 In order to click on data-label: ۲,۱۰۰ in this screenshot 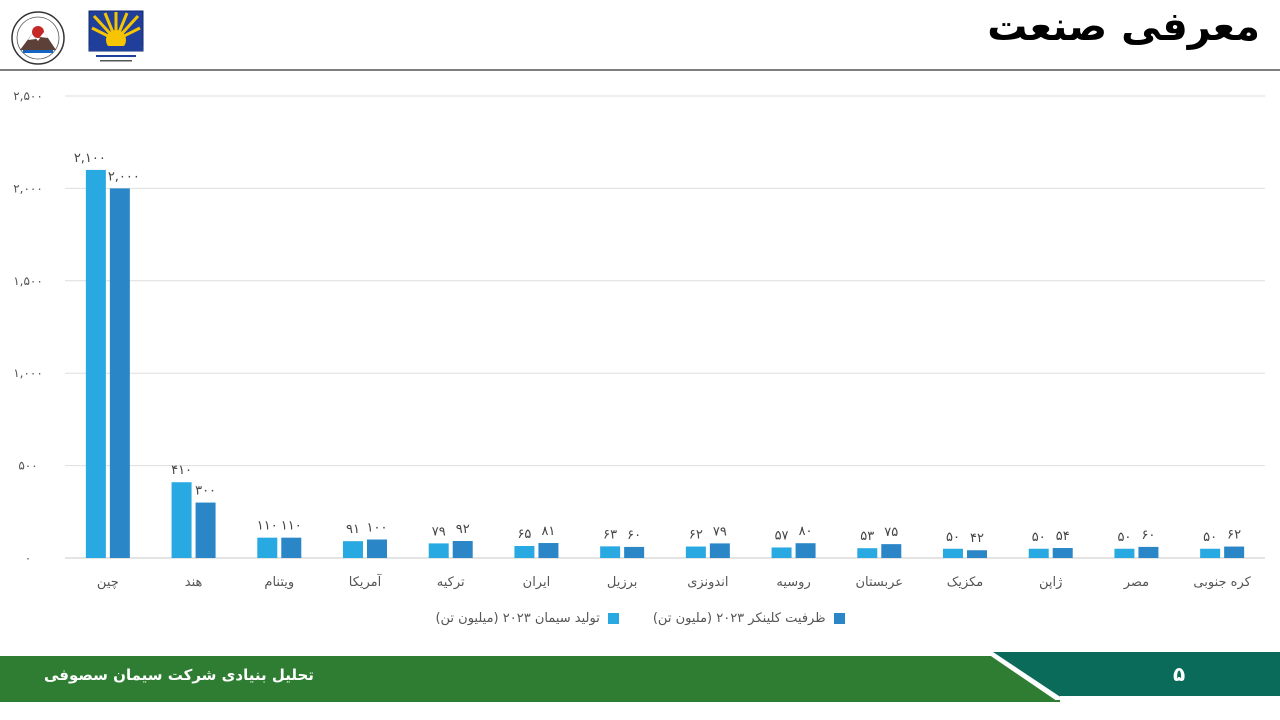, I will do `click(90, 158)`.